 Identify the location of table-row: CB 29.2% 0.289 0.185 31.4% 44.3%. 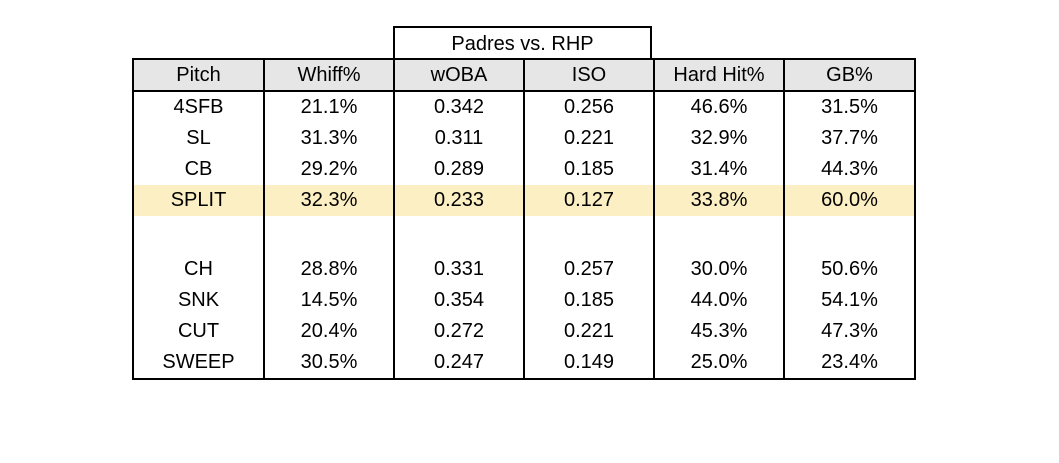
(524, 169).